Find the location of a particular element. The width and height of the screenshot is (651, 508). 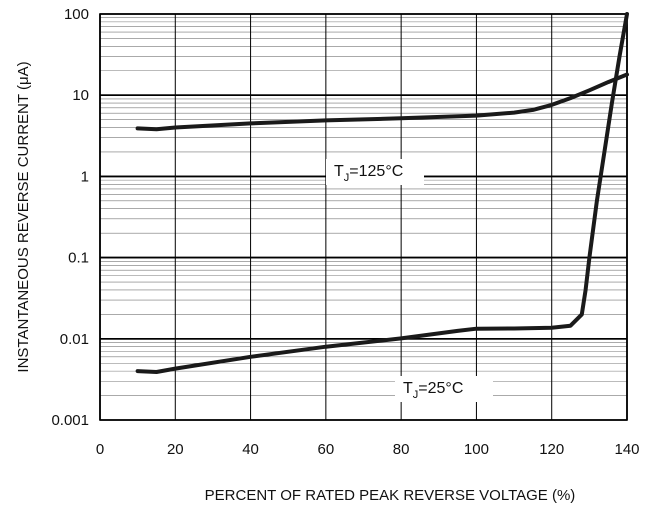

x-tick-label: 60 is located at coordinates (326, 449).